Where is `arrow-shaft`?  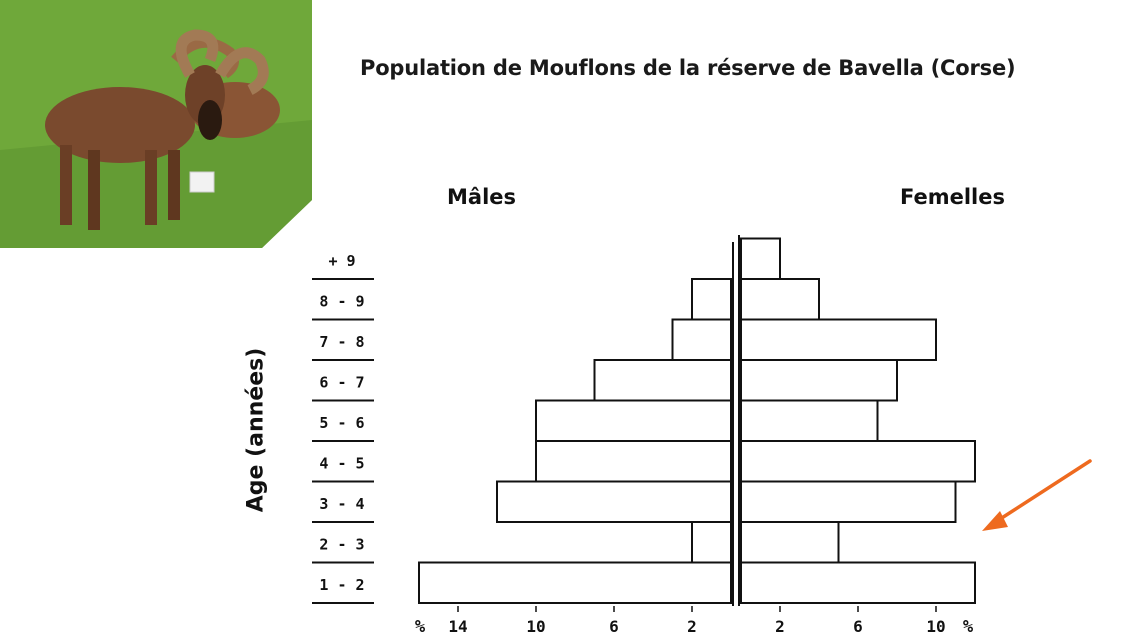
arrow-shaft is located at coordinates (1042, 492).